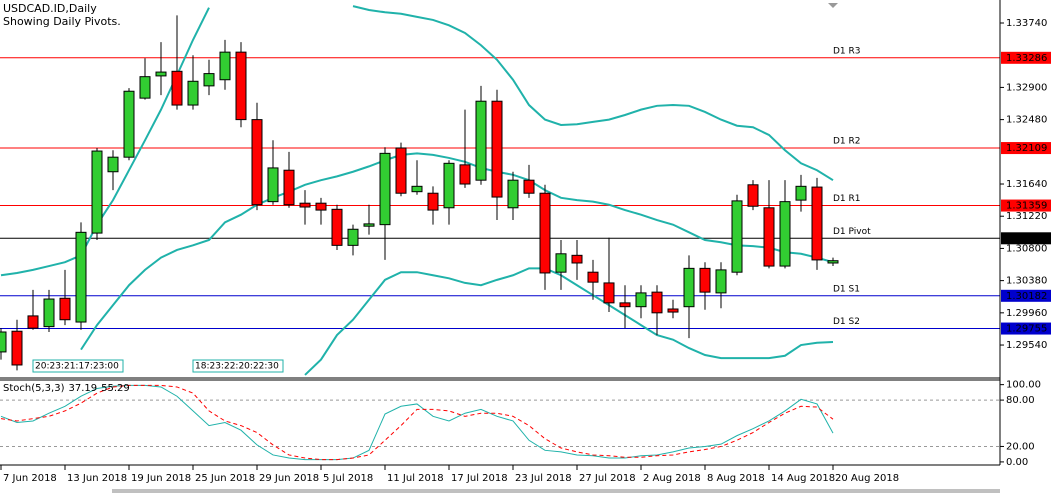  Describe the element at coordinates (161, 478) in the screenshot. I see `x-tick-label: 19 Jun 2018` at that location.